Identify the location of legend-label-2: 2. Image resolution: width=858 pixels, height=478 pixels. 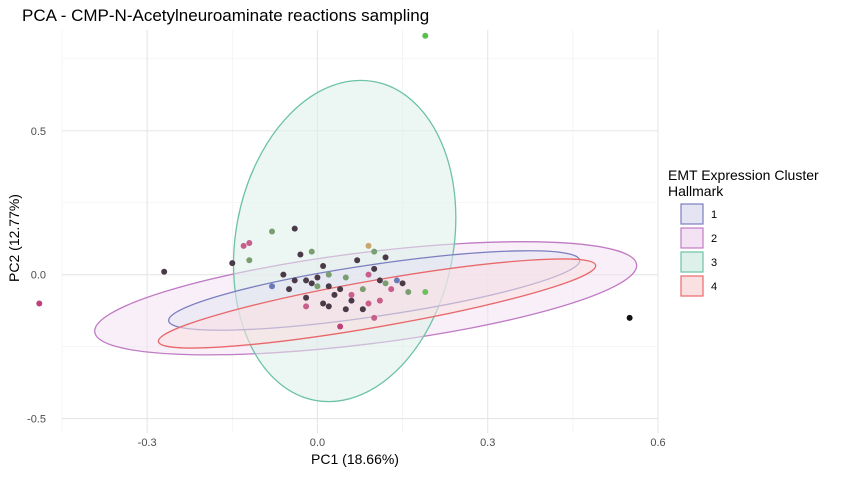
(714, 239).